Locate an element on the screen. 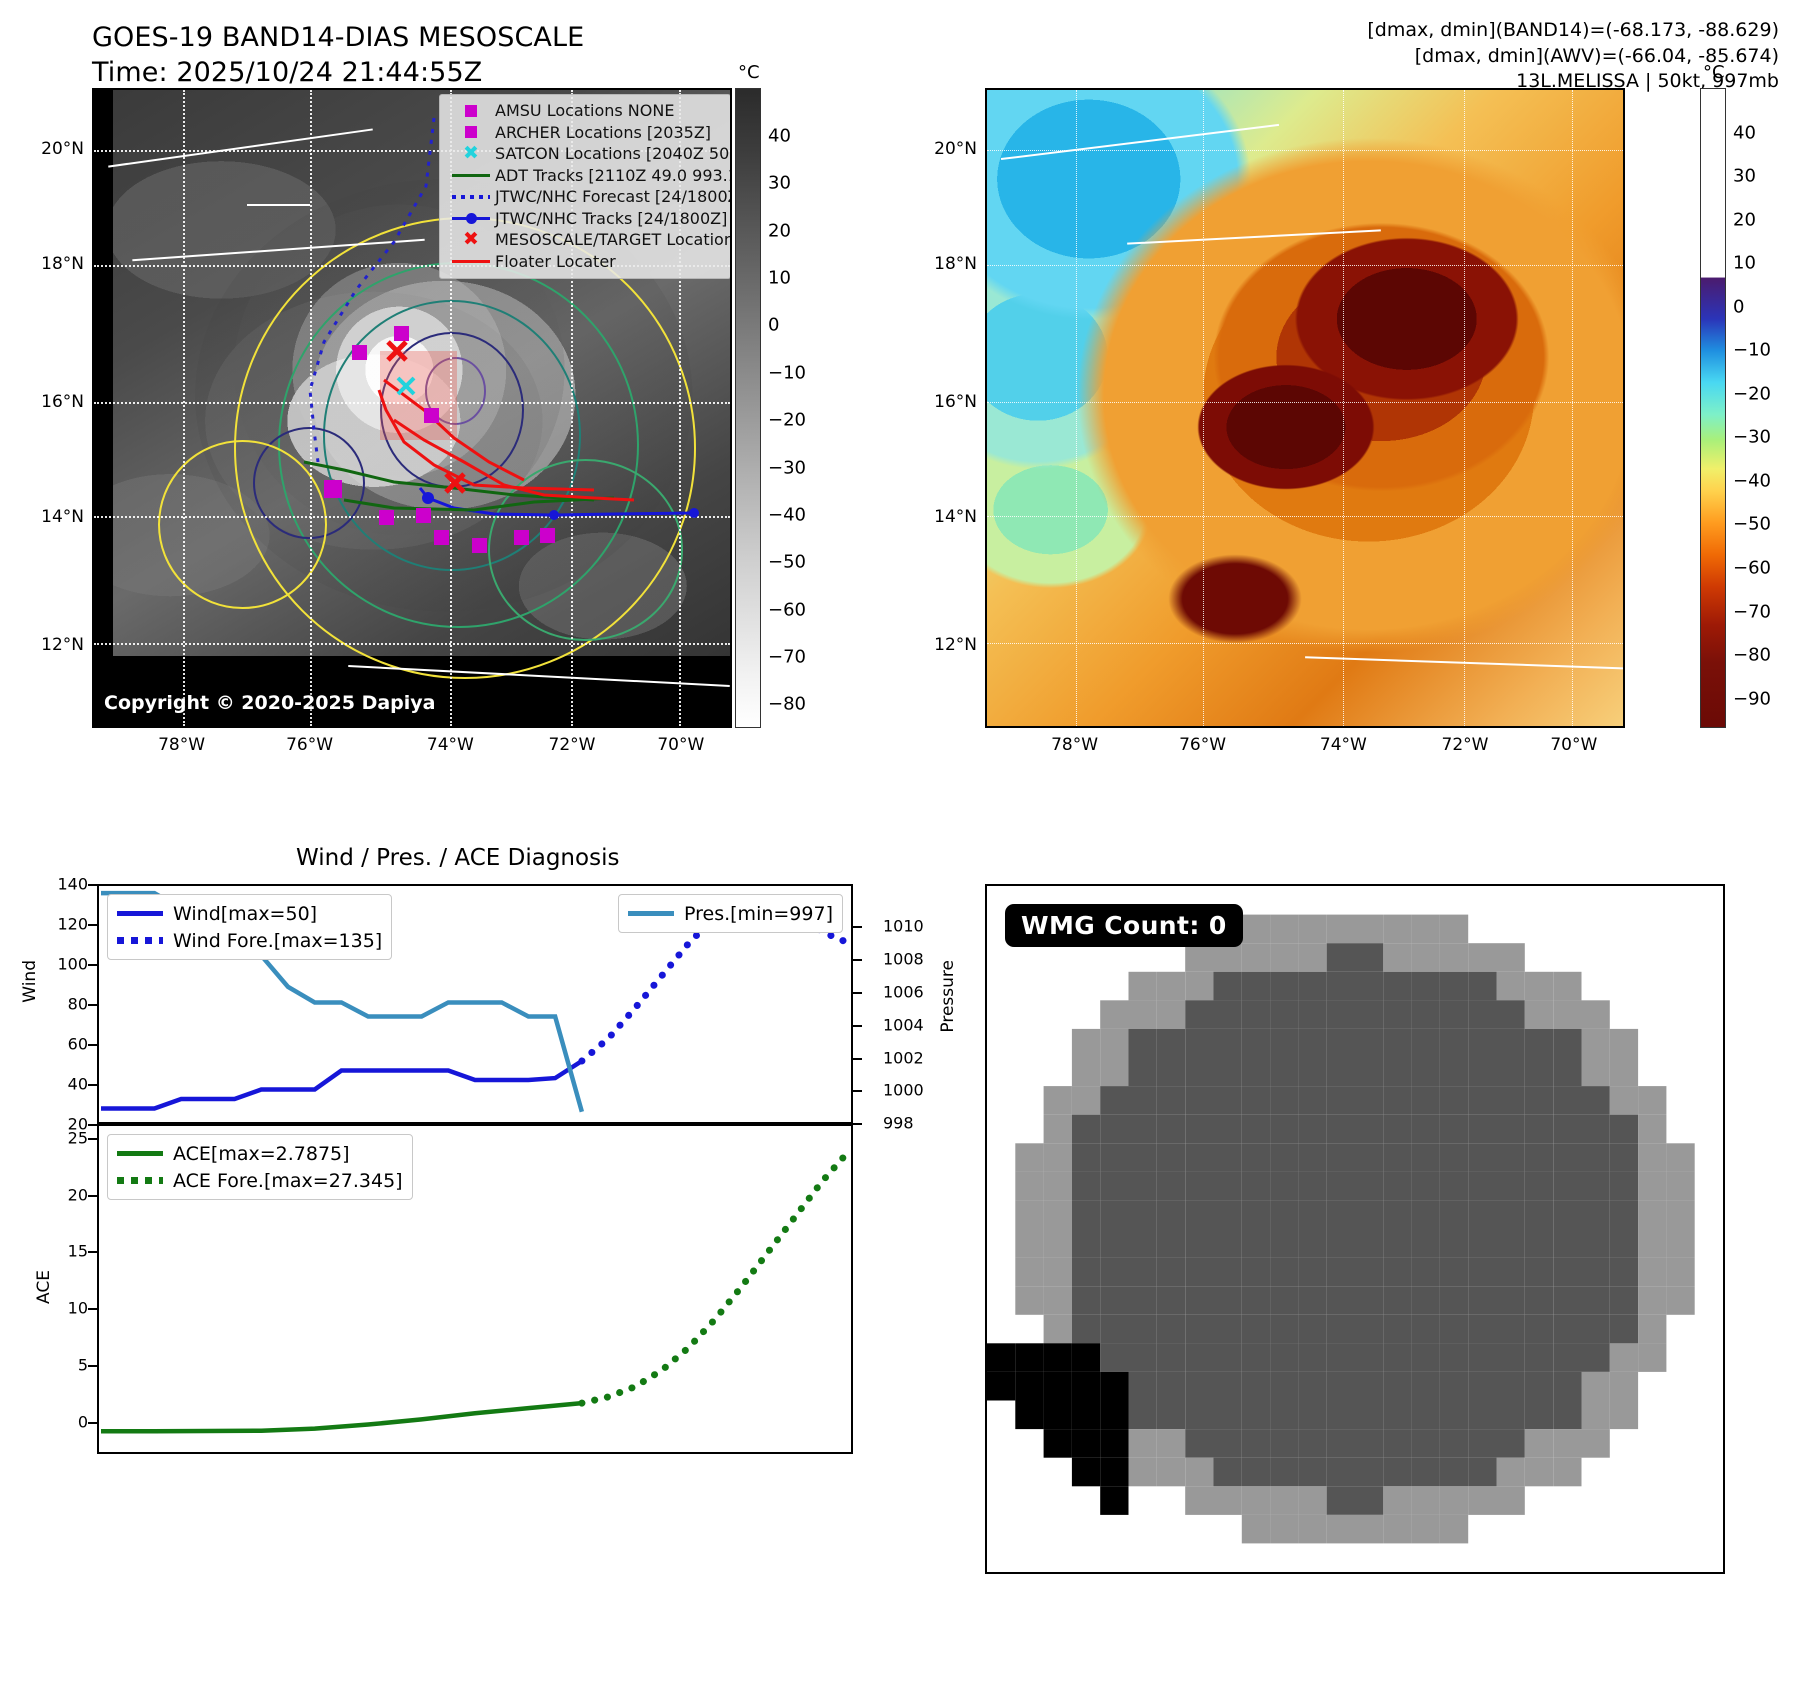 This screenshot has height=1690, width=1797. title-line-product: GOES-19 BAND14-DIAS MESOSCALE is located at coordinates (338, 37).